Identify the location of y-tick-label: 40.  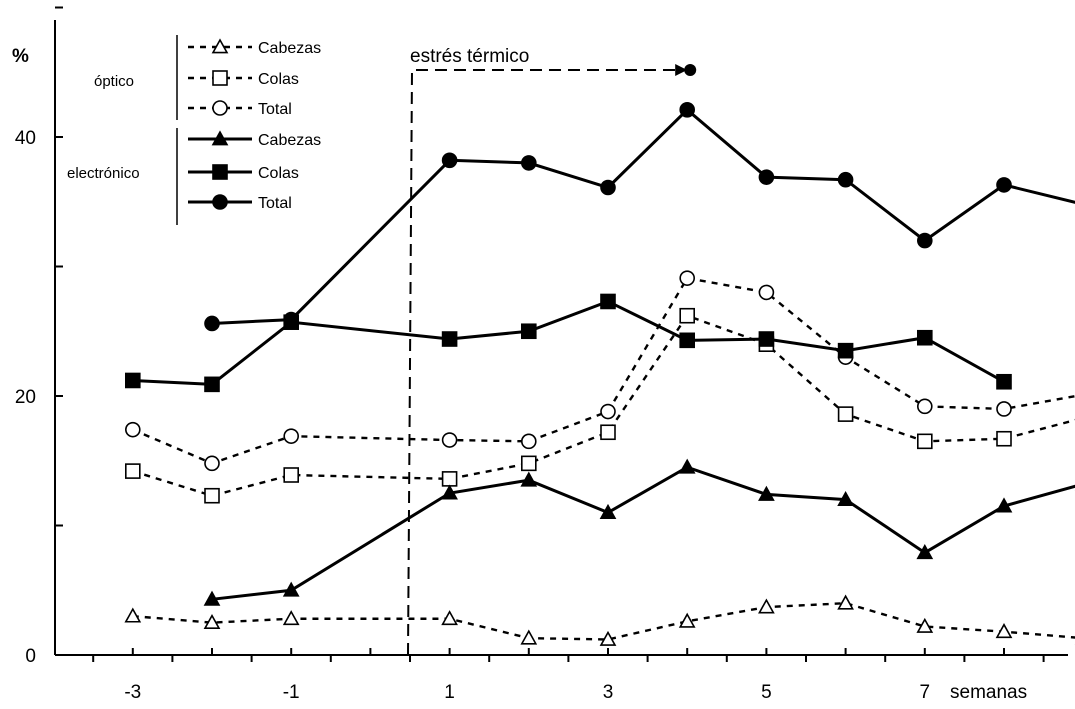
(25, 138).